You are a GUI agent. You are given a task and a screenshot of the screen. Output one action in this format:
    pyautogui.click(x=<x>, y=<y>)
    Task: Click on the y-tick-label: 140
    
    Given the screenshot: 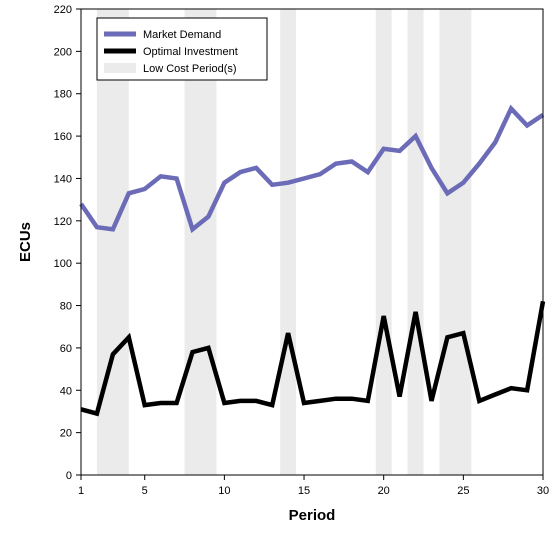 What is the action you would take?
    pyautogui.click(x=63, y=179)
    